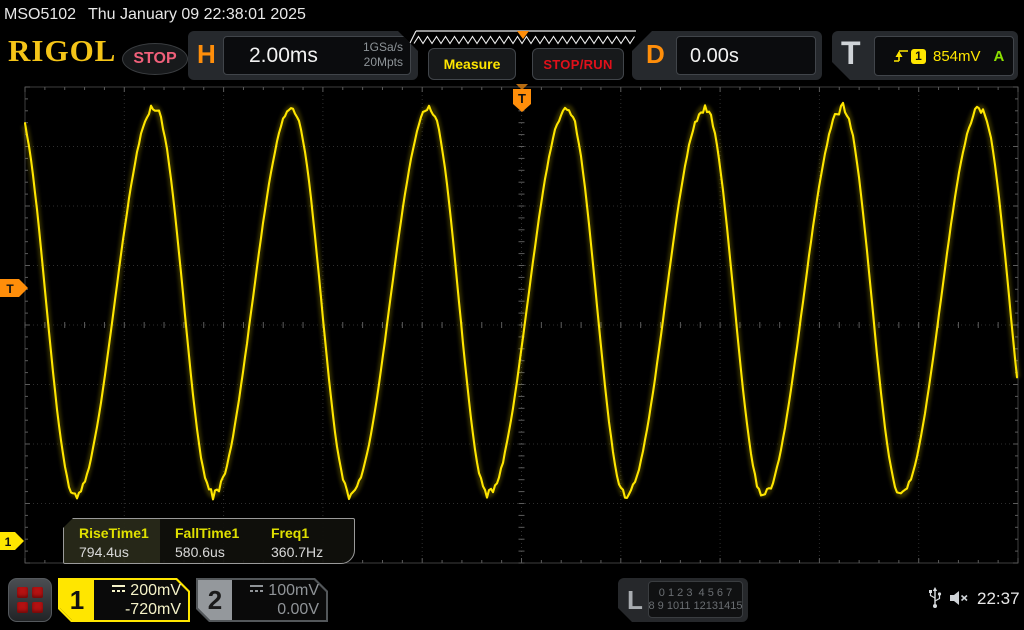 This screenshot has height=630, width=1024. I want to click on trigger-level-value: 854mV, so click(957, 56).